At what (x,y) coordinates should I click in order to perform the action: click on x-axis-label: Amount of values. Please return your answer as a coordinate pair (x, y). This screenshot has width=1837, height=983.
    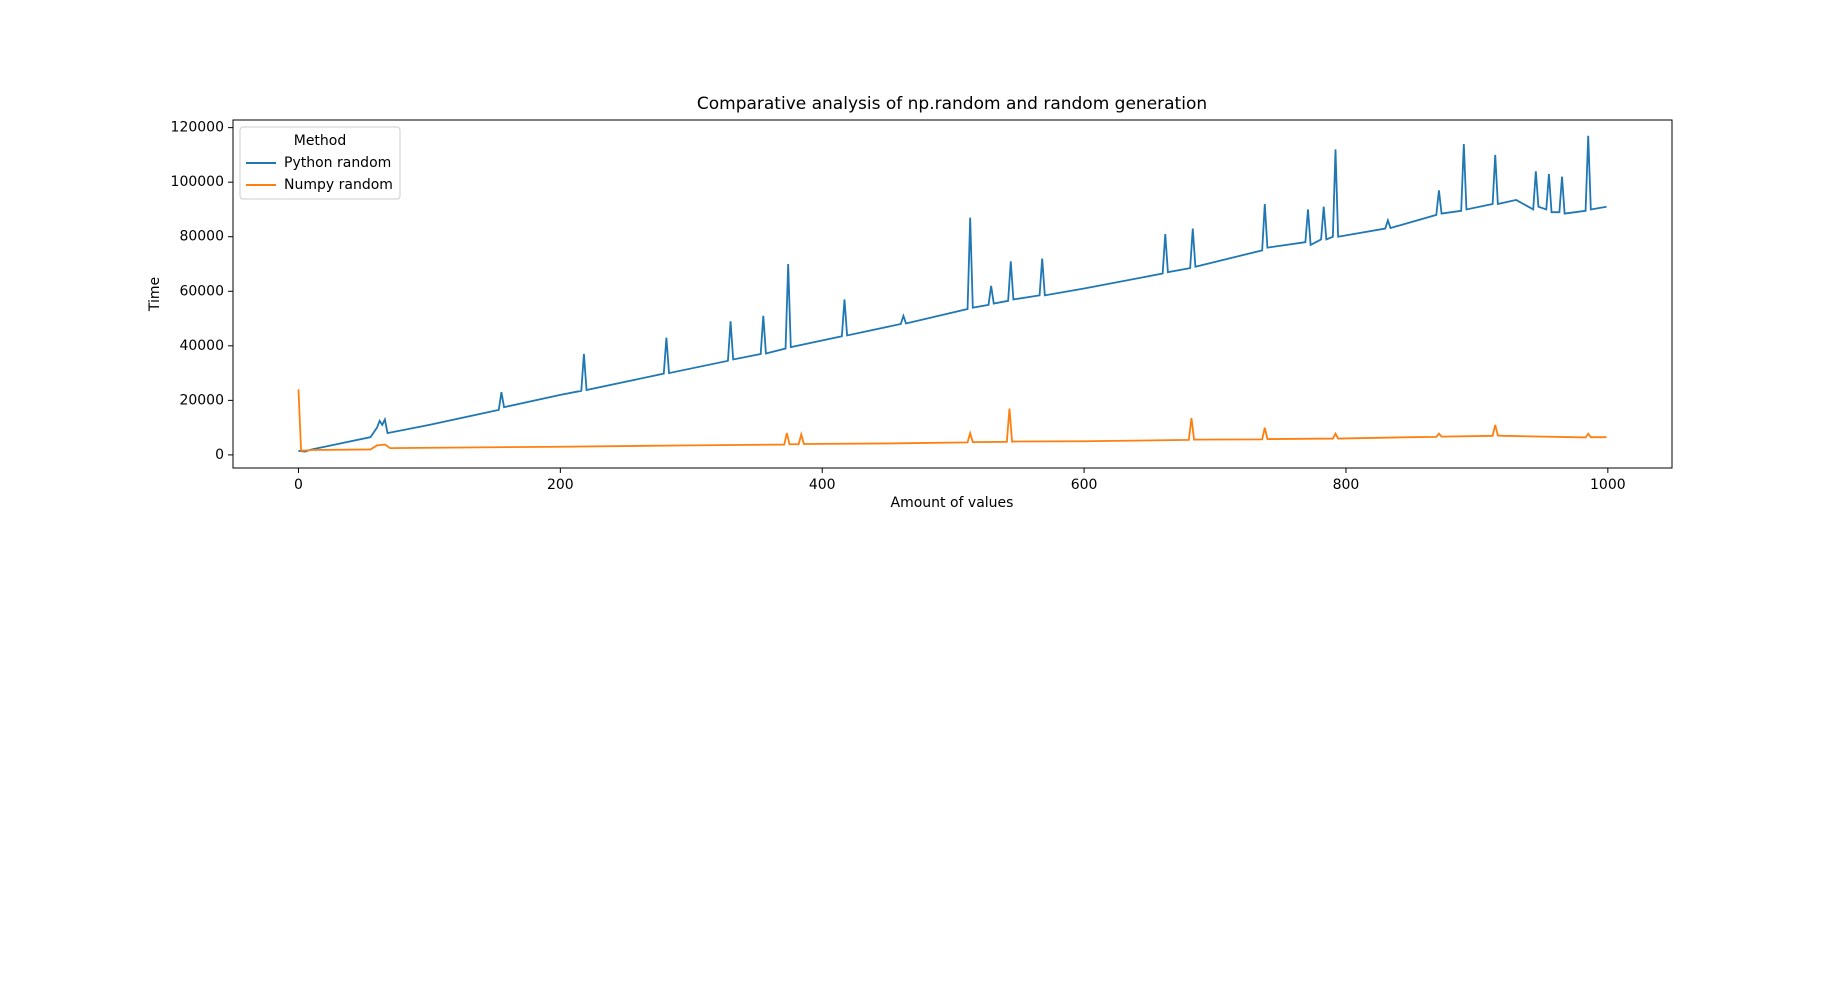
    Looking at the image, I should click on (952, 503).